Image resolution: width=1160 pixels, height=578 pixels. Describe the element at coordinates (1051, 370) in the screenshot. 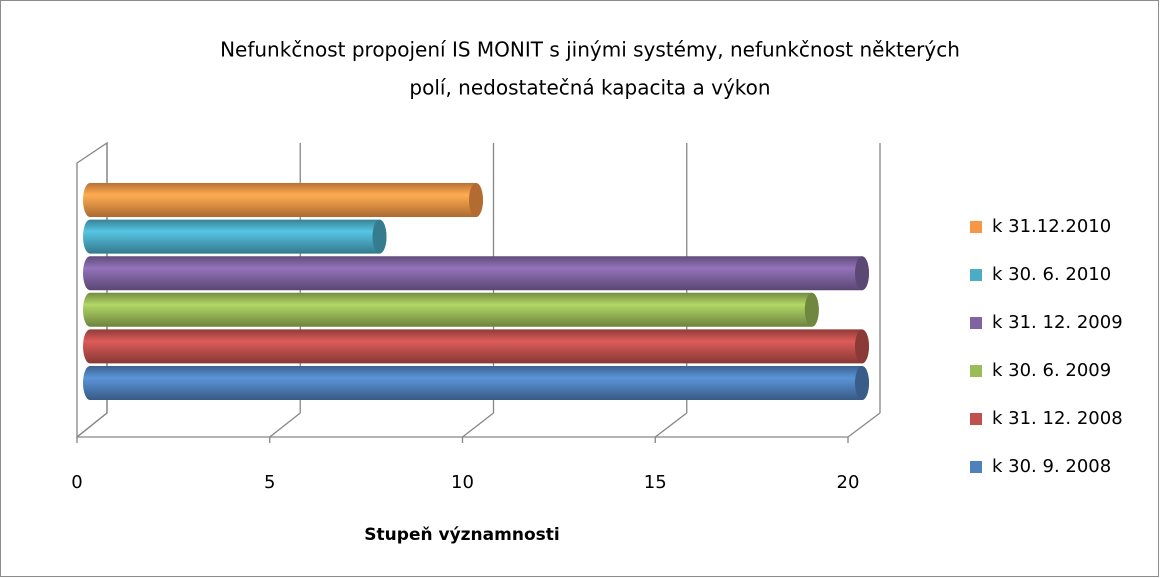

I see `legend-label: k 30. 6. 2009` at that location.